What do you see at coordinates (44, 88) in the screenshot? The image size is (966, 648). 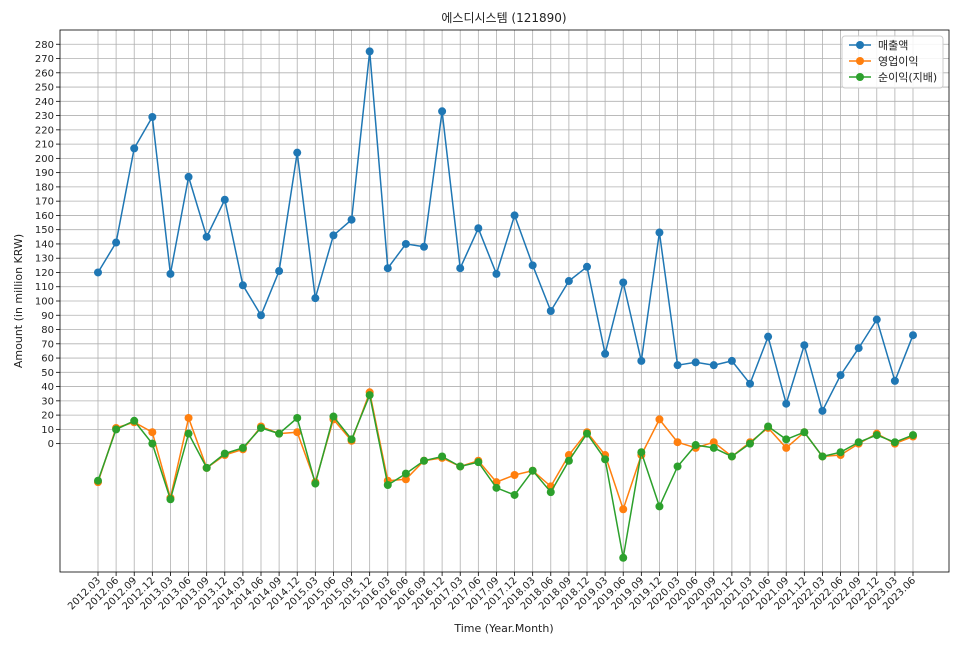 I see `y-tick-label: 250` at bounding box center [44, 88].